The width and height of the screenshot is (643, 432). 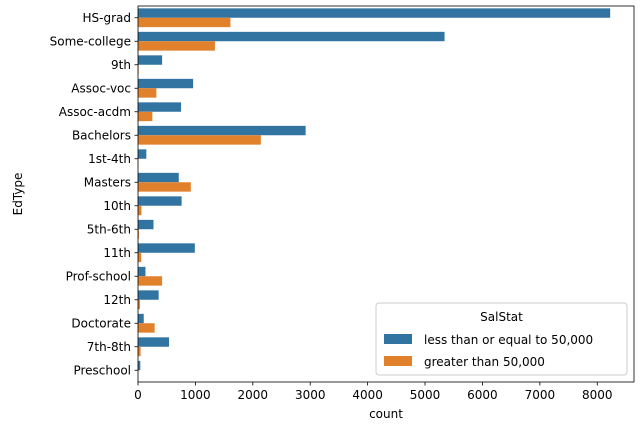 I want to click on x-tick-label-1000: 1000, so click(x=195, y=395).